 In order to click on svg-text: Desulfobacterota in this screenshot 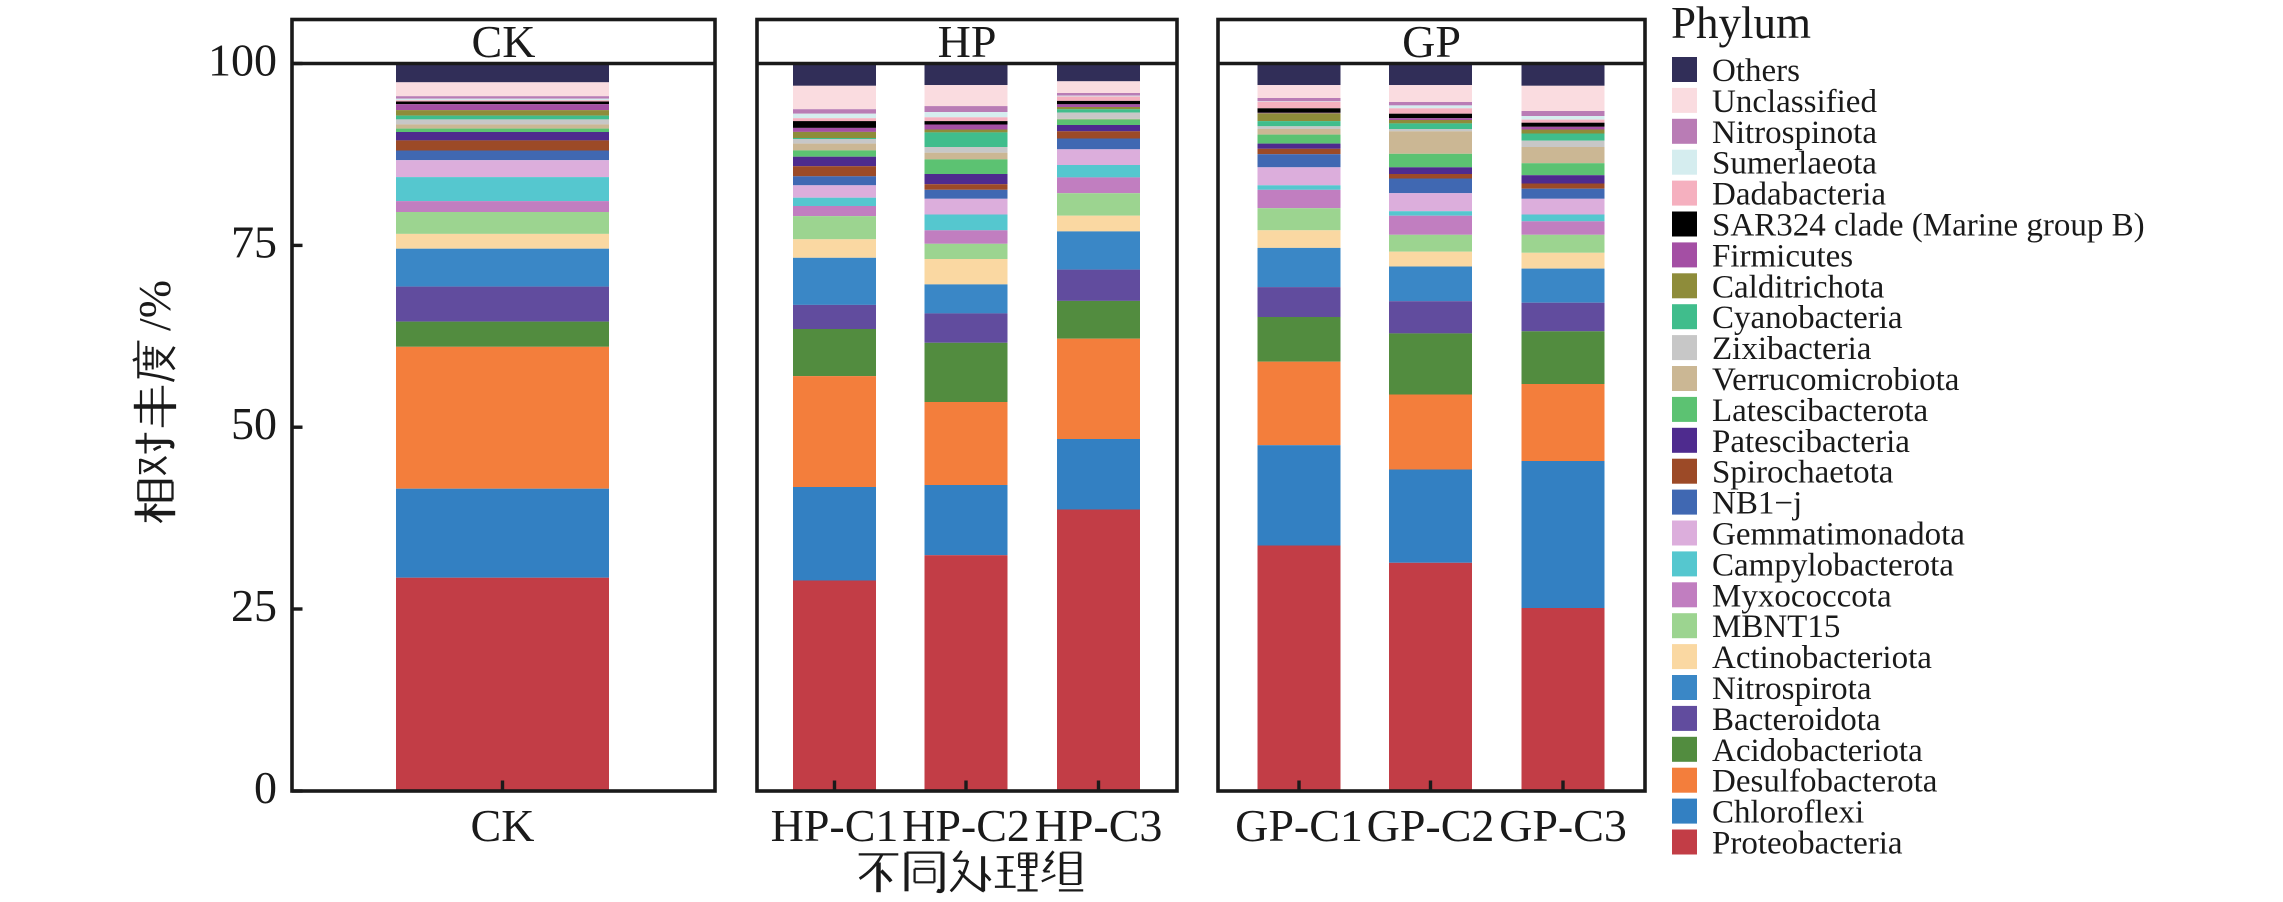, I will do `click(1825, 782)`.